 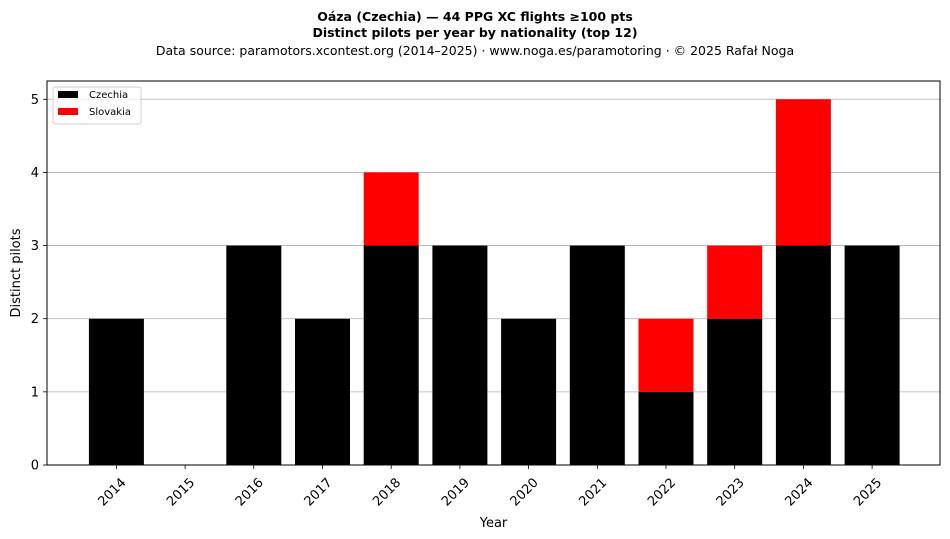 What do you see at coordinates (597, 355) in the screenshot?
I see `bar-czechia-2021` at bounding box center [597, 355].